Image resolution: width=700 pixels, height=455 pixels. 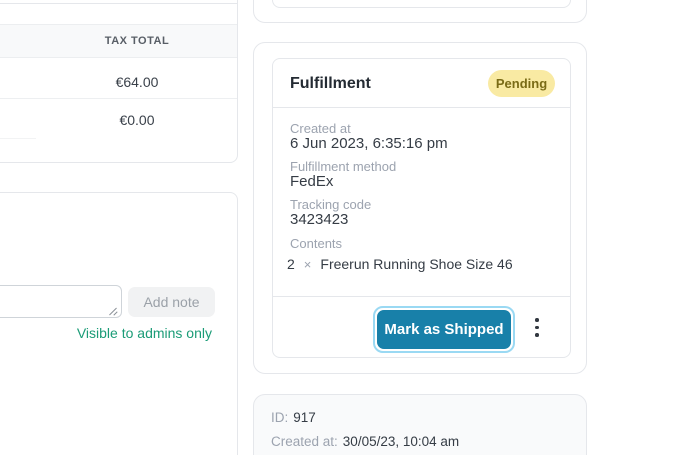 I want to click on tax-total-cell: €64.00, so click(x=137, y=82).